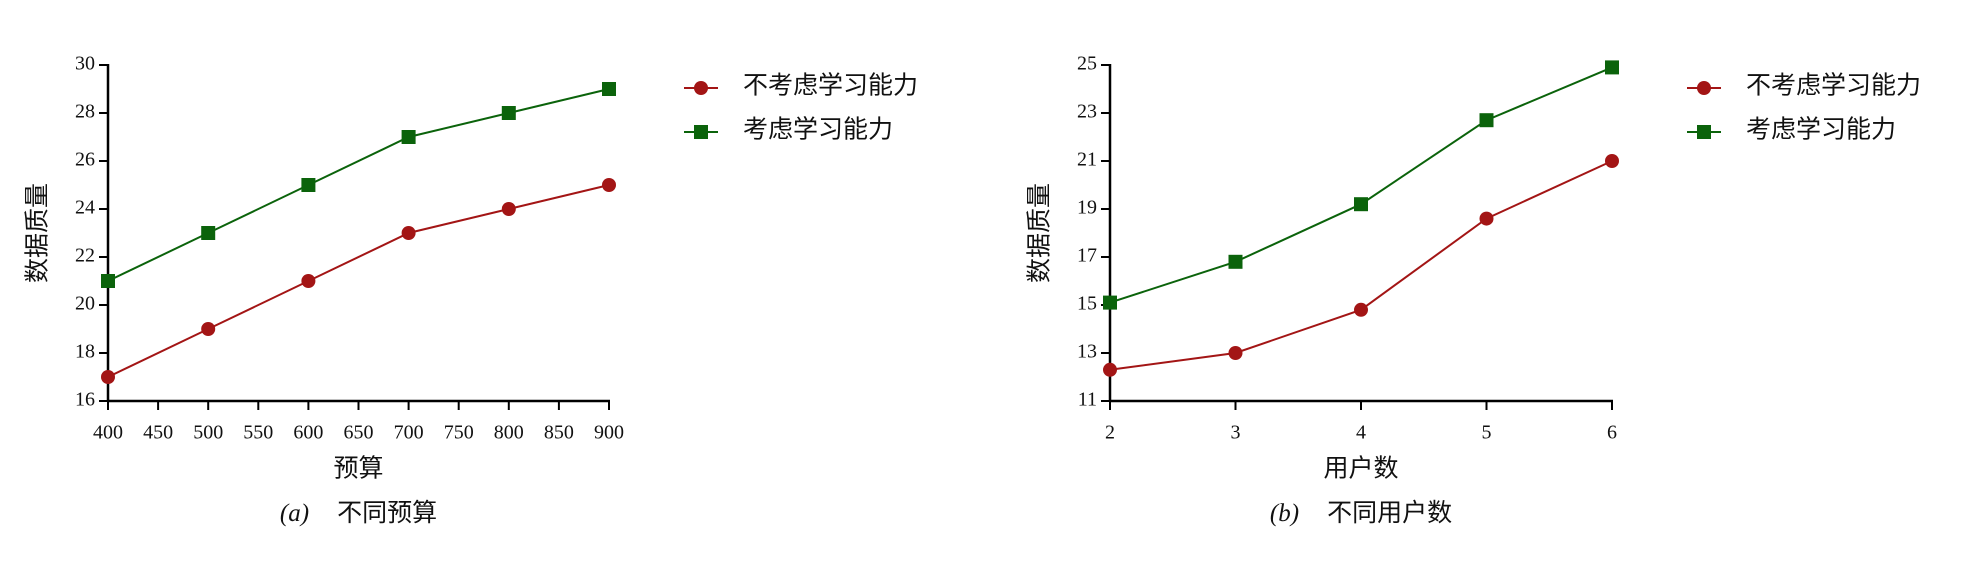  I want to click on x-tick-label: 500, so click(208, 433).